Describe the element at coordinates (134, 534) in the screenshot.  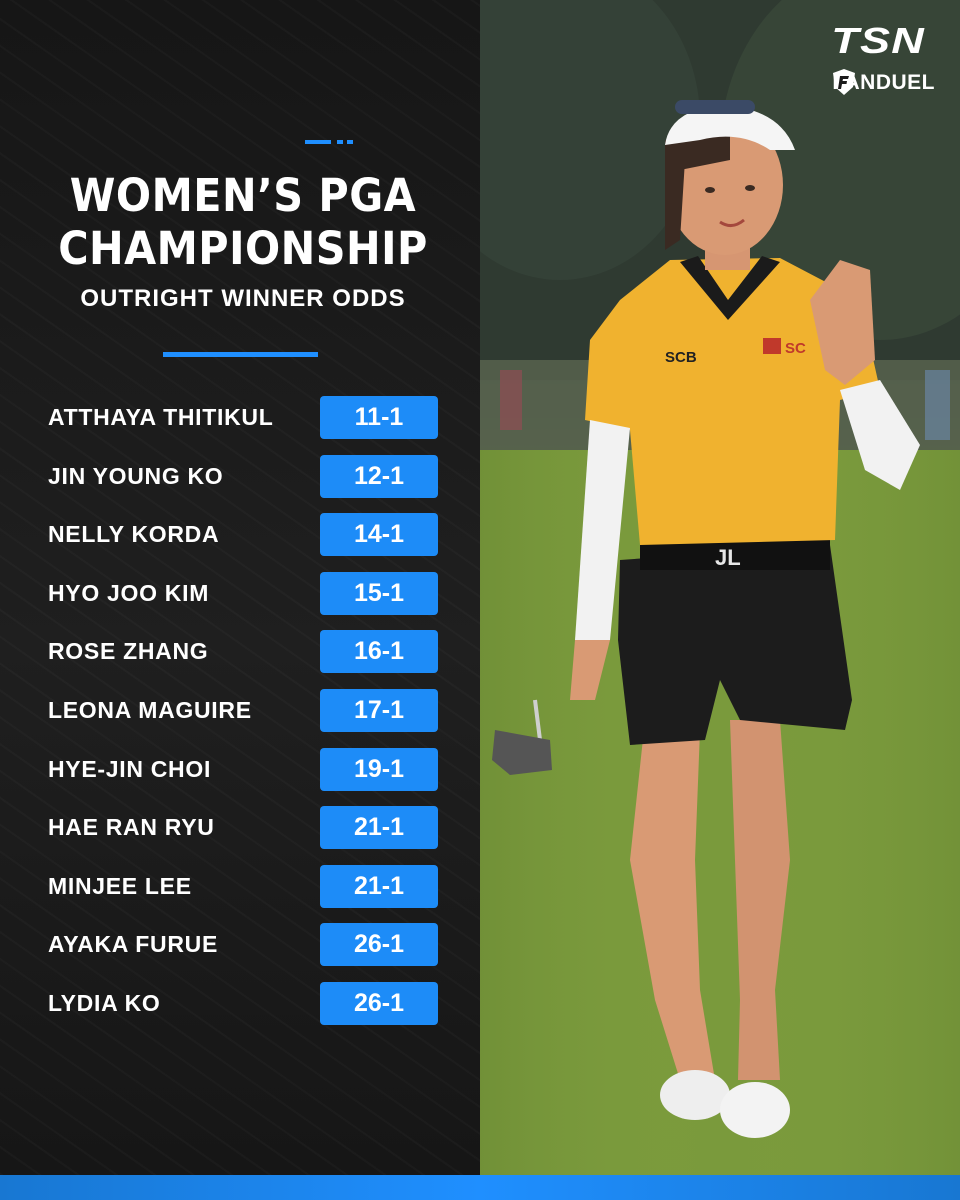
I see `player-name: NELLY KORDA` at that location.